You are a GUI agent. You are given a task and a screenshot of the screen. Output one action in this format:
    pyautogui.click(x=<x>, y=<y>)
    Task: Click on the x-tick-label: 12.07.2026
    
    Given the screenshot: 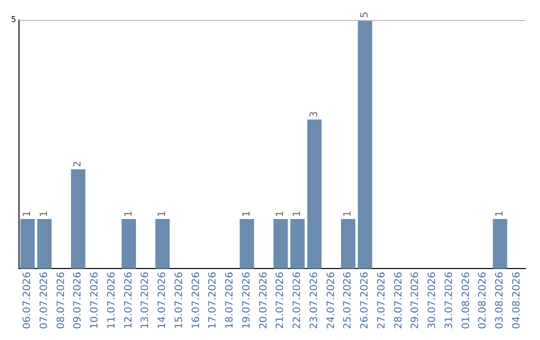 What is the action you would take?
    pyautogui.click(x=128, y=301)
    